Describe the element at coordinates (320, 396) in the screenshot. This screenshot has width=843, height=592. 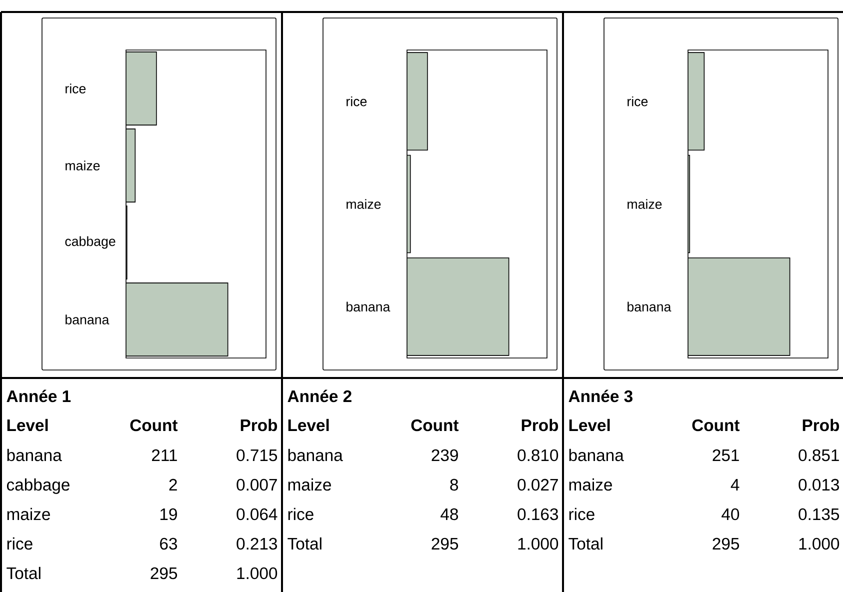
I see `text: Année 2` at that location.